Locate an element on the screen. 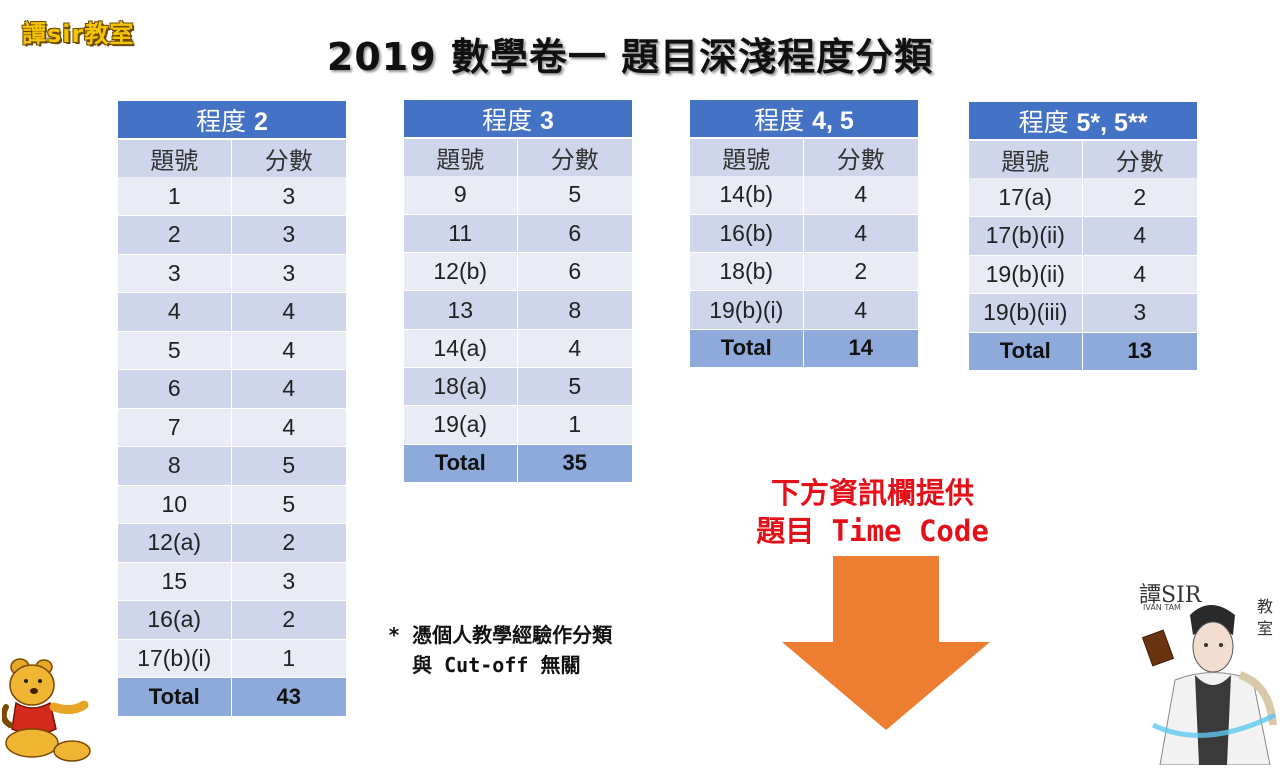 Image resolution: width=1280 pixels, height=768 pixels. total-value: 14 is located at coordinates (860, 348).